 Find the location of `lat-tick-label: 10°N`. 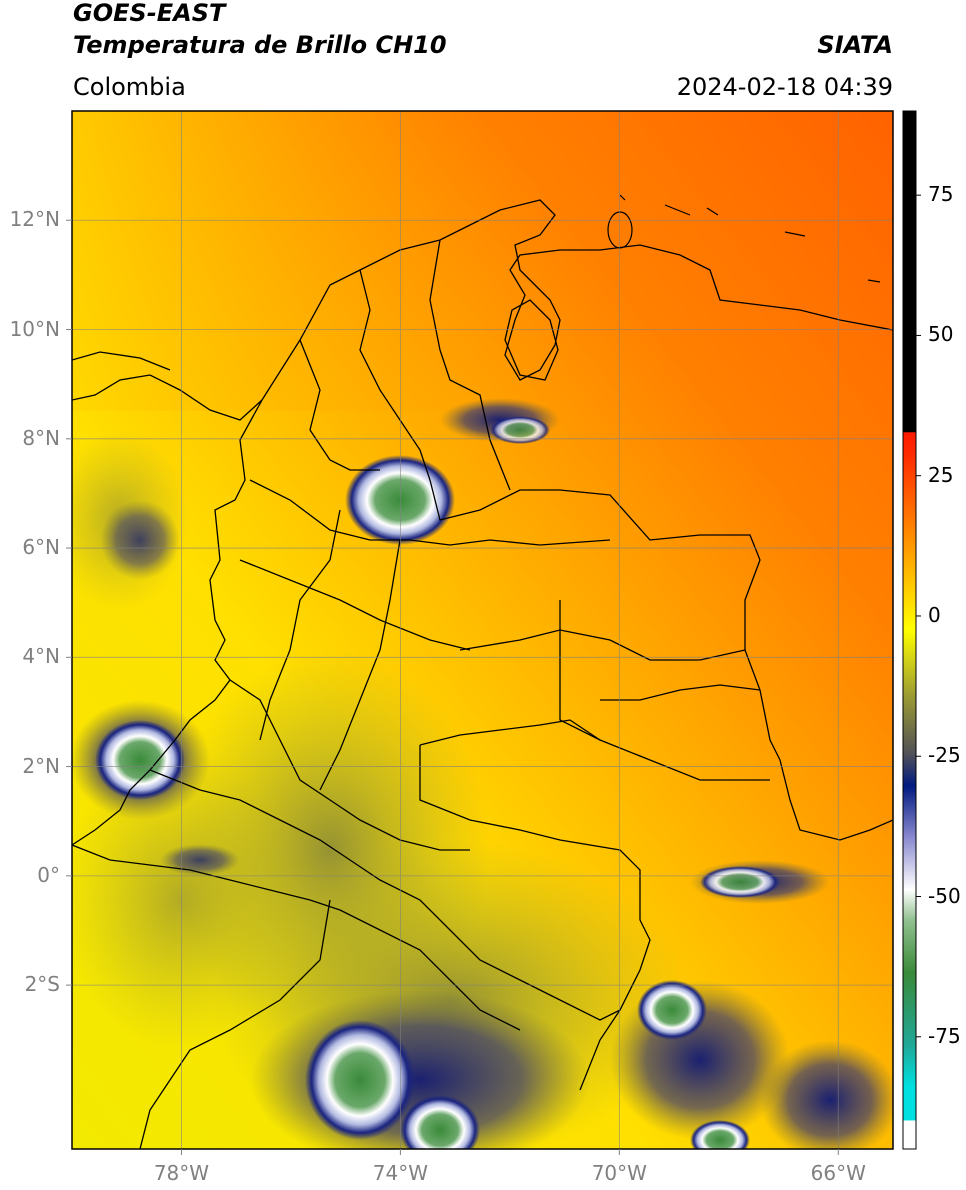

lat-tick-label: 10°N is located at coordinates (34, 328).